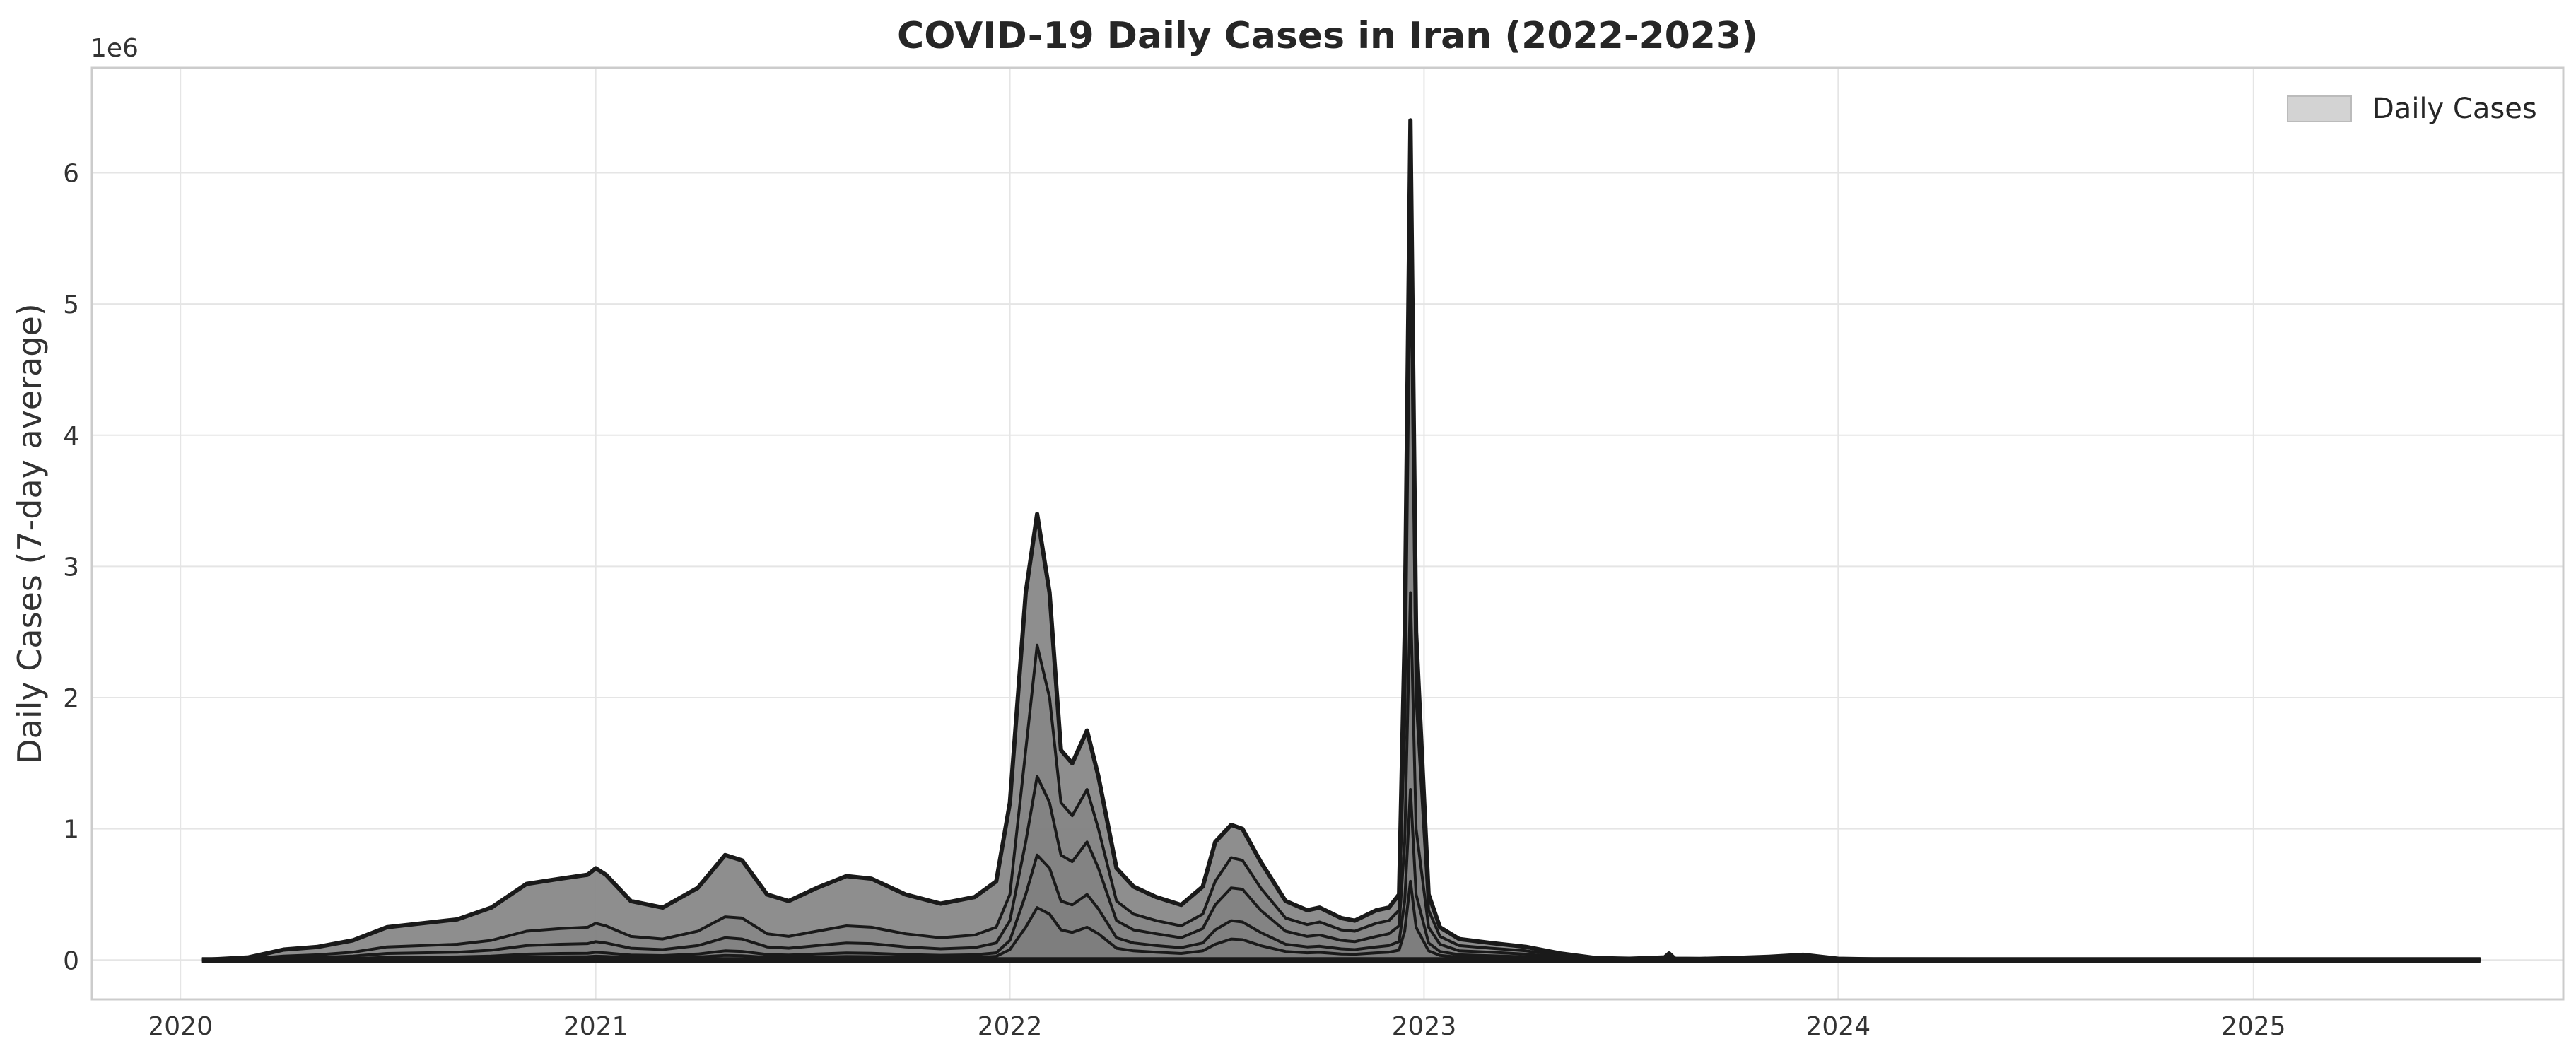  What do you see at coordinates (2319, 109) in the screenshot?
I see `legend-swatch` at bounding box center [2319, 109].